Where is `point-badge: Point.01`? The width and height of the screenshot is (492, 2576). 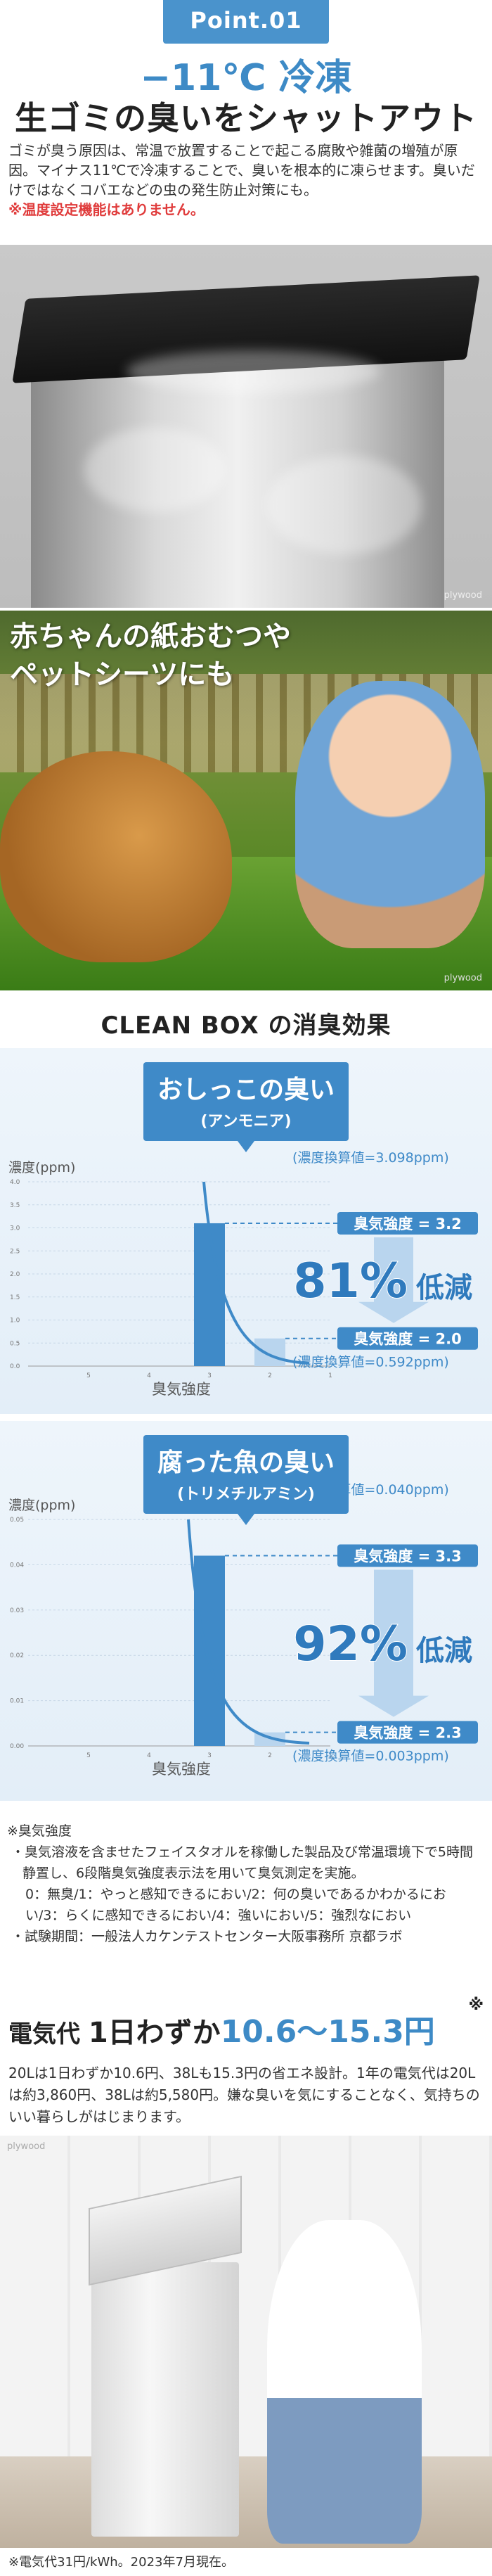
point-badge: Point.01 is located at coordinates (246, 22).